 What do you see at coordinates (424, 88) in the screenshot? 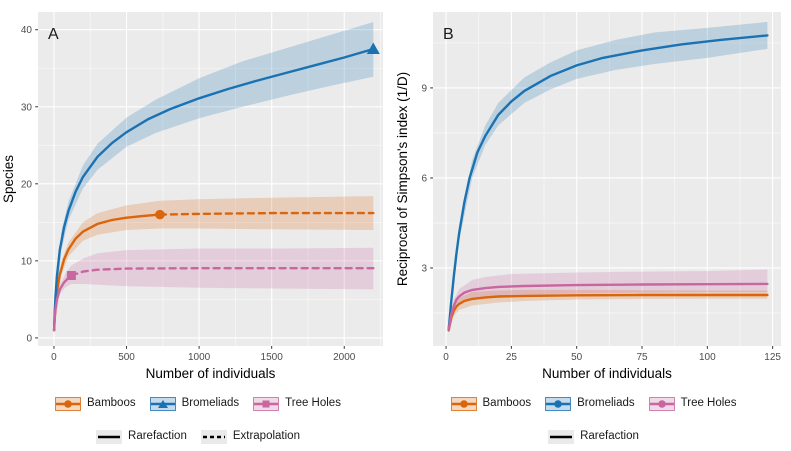
I see `y-tick-label: 9` at bounding box center [424, 88].